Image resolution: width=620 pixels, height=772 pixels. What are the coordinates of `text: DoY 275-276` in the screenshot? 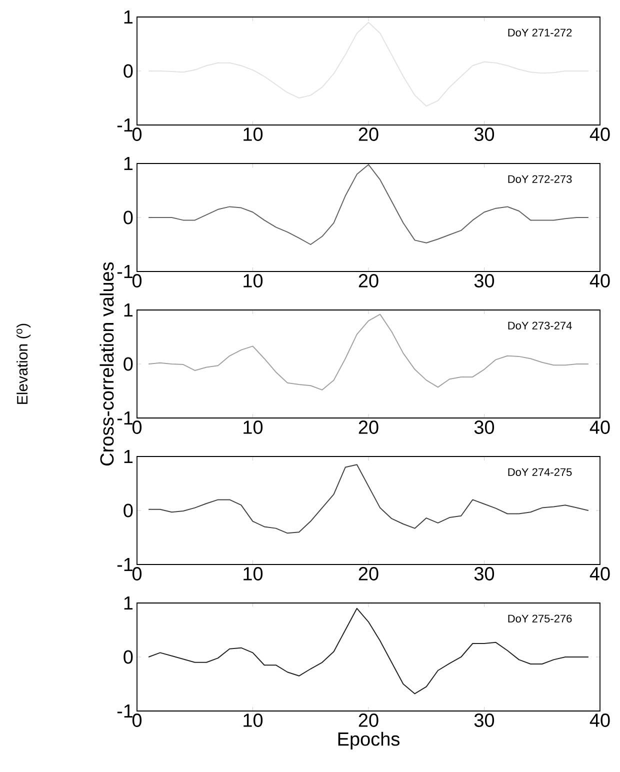 It's located at (540, 618).